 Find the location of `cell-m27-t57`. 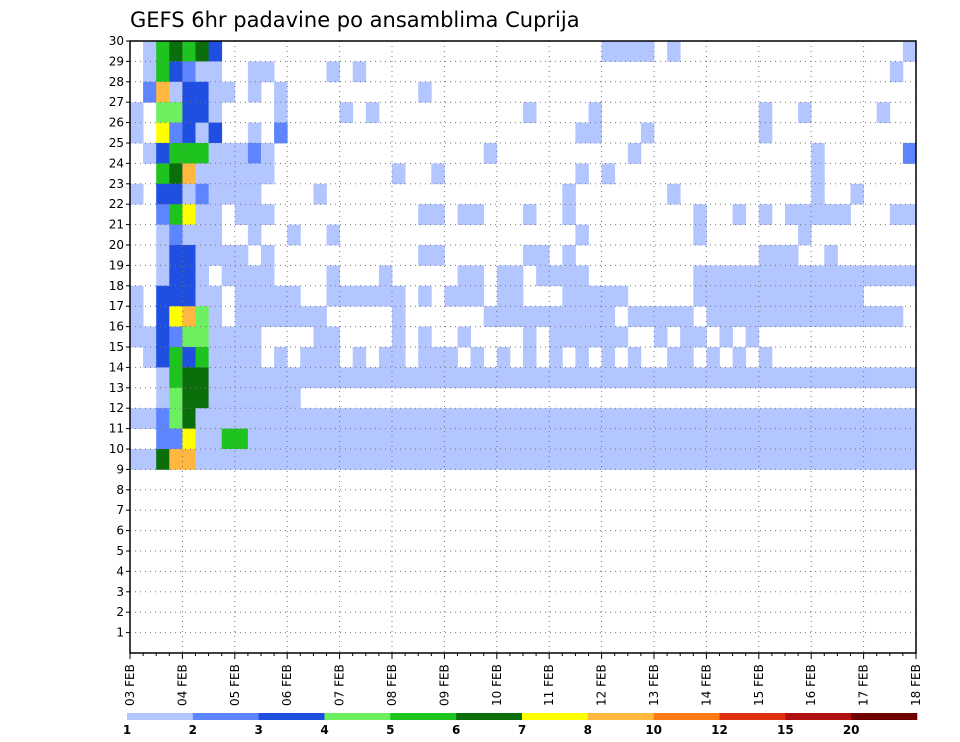

cell-m27-t57 is located at coordinates (883, 112).